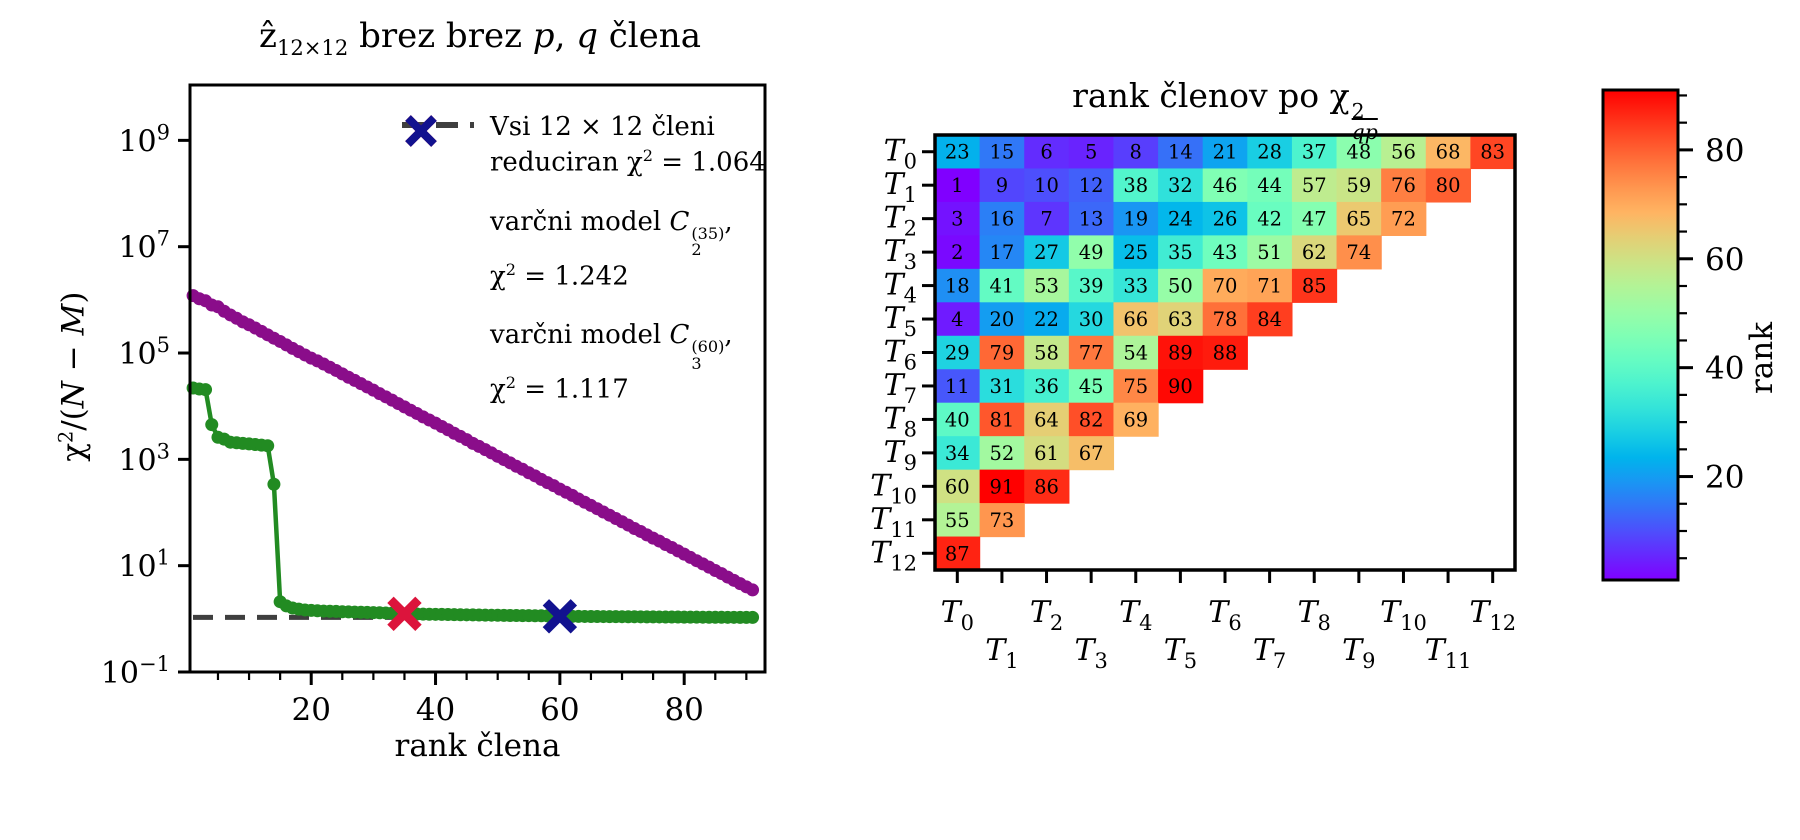 The image size is (1800, 840). I want to click on heatmap-cell-value: 57, so click(1314, 185).